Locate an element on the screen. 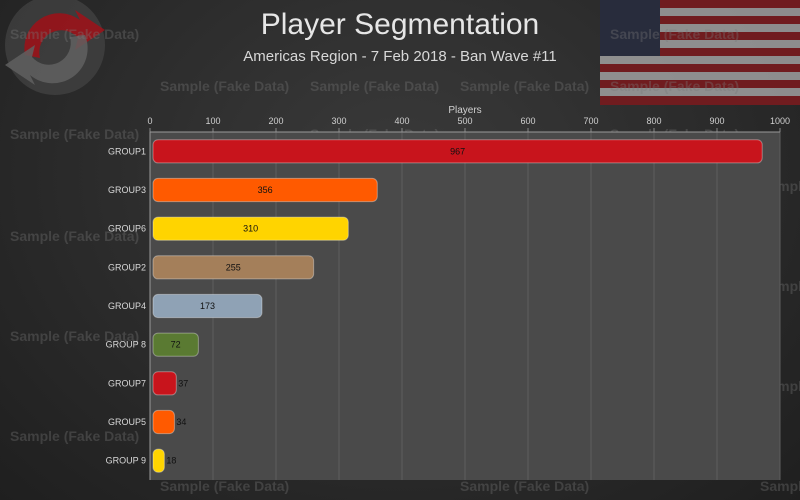  data-label: 37 is located at coordinates (183, 383).